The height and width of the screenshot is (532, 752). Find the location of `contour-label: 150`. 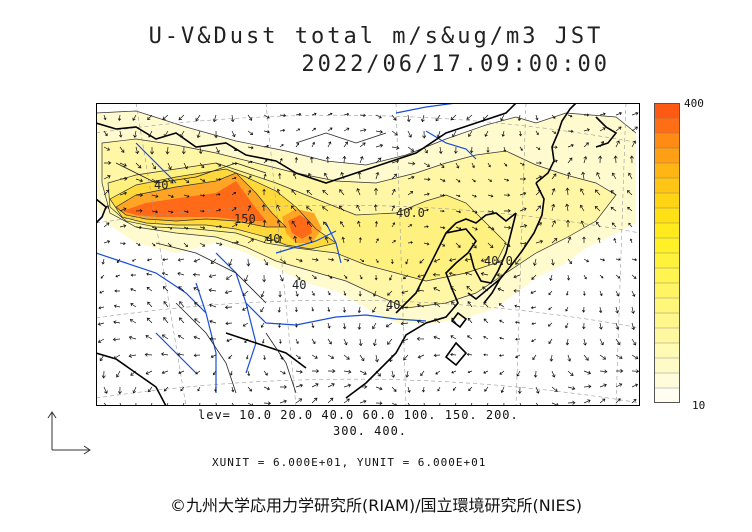

contour-label: 150 is located at coordinates (245, 219).